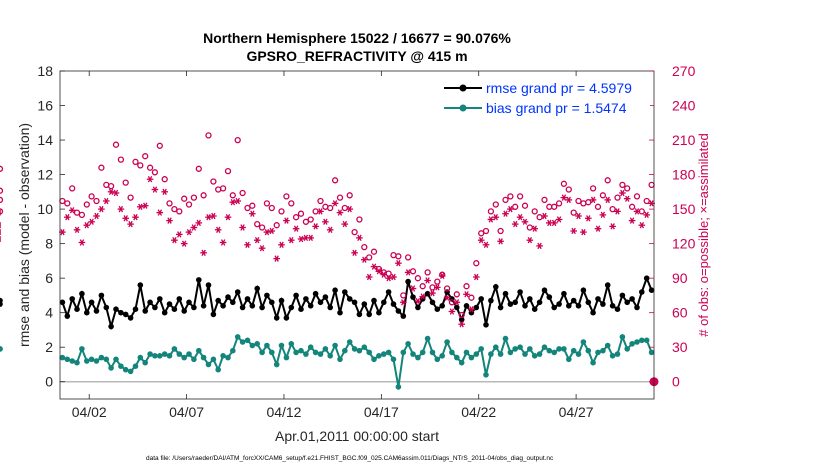 The height and width of the screenshot is (470, 830). What do you see at coordinates (684, 71) in the screenshot?
I see `y-right-tick-label: 270` at bounding box center [684, 71].